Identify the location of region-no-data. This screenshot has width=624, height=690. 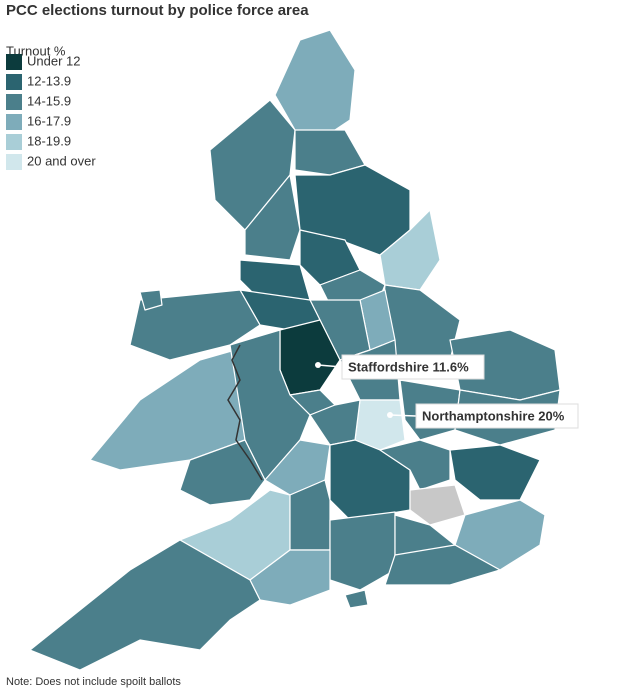
(437, 505).